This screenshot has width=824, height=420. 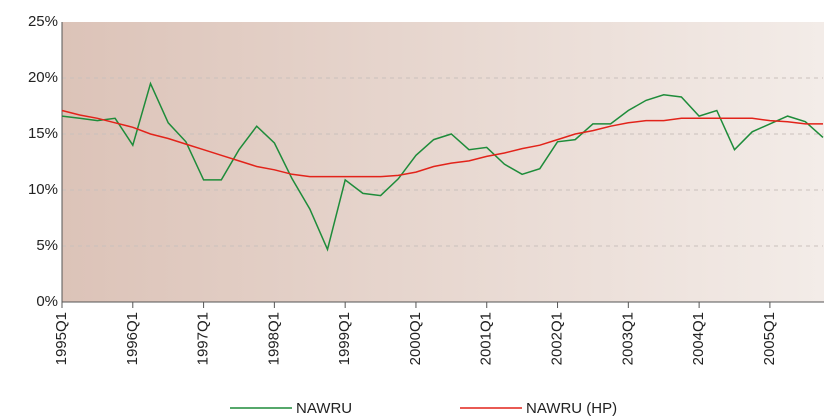 What do you see at coordinates (61, 338) in the screenshot?
I see `x-tick-label: 1995Q1` at bounding box center [61, 338].